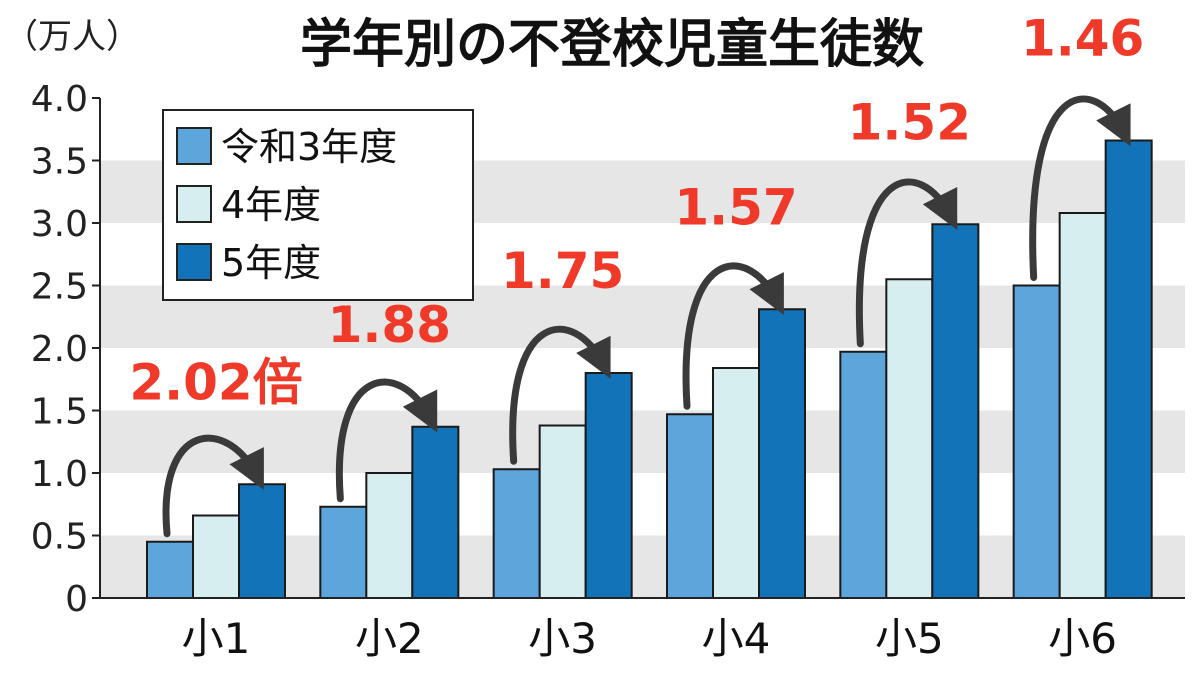 This screenshot has height=685, width=1200. Describe the element at coordinates (909, 122) in the screenshot. I see `ratio-label-小5: 1.52` at that location.